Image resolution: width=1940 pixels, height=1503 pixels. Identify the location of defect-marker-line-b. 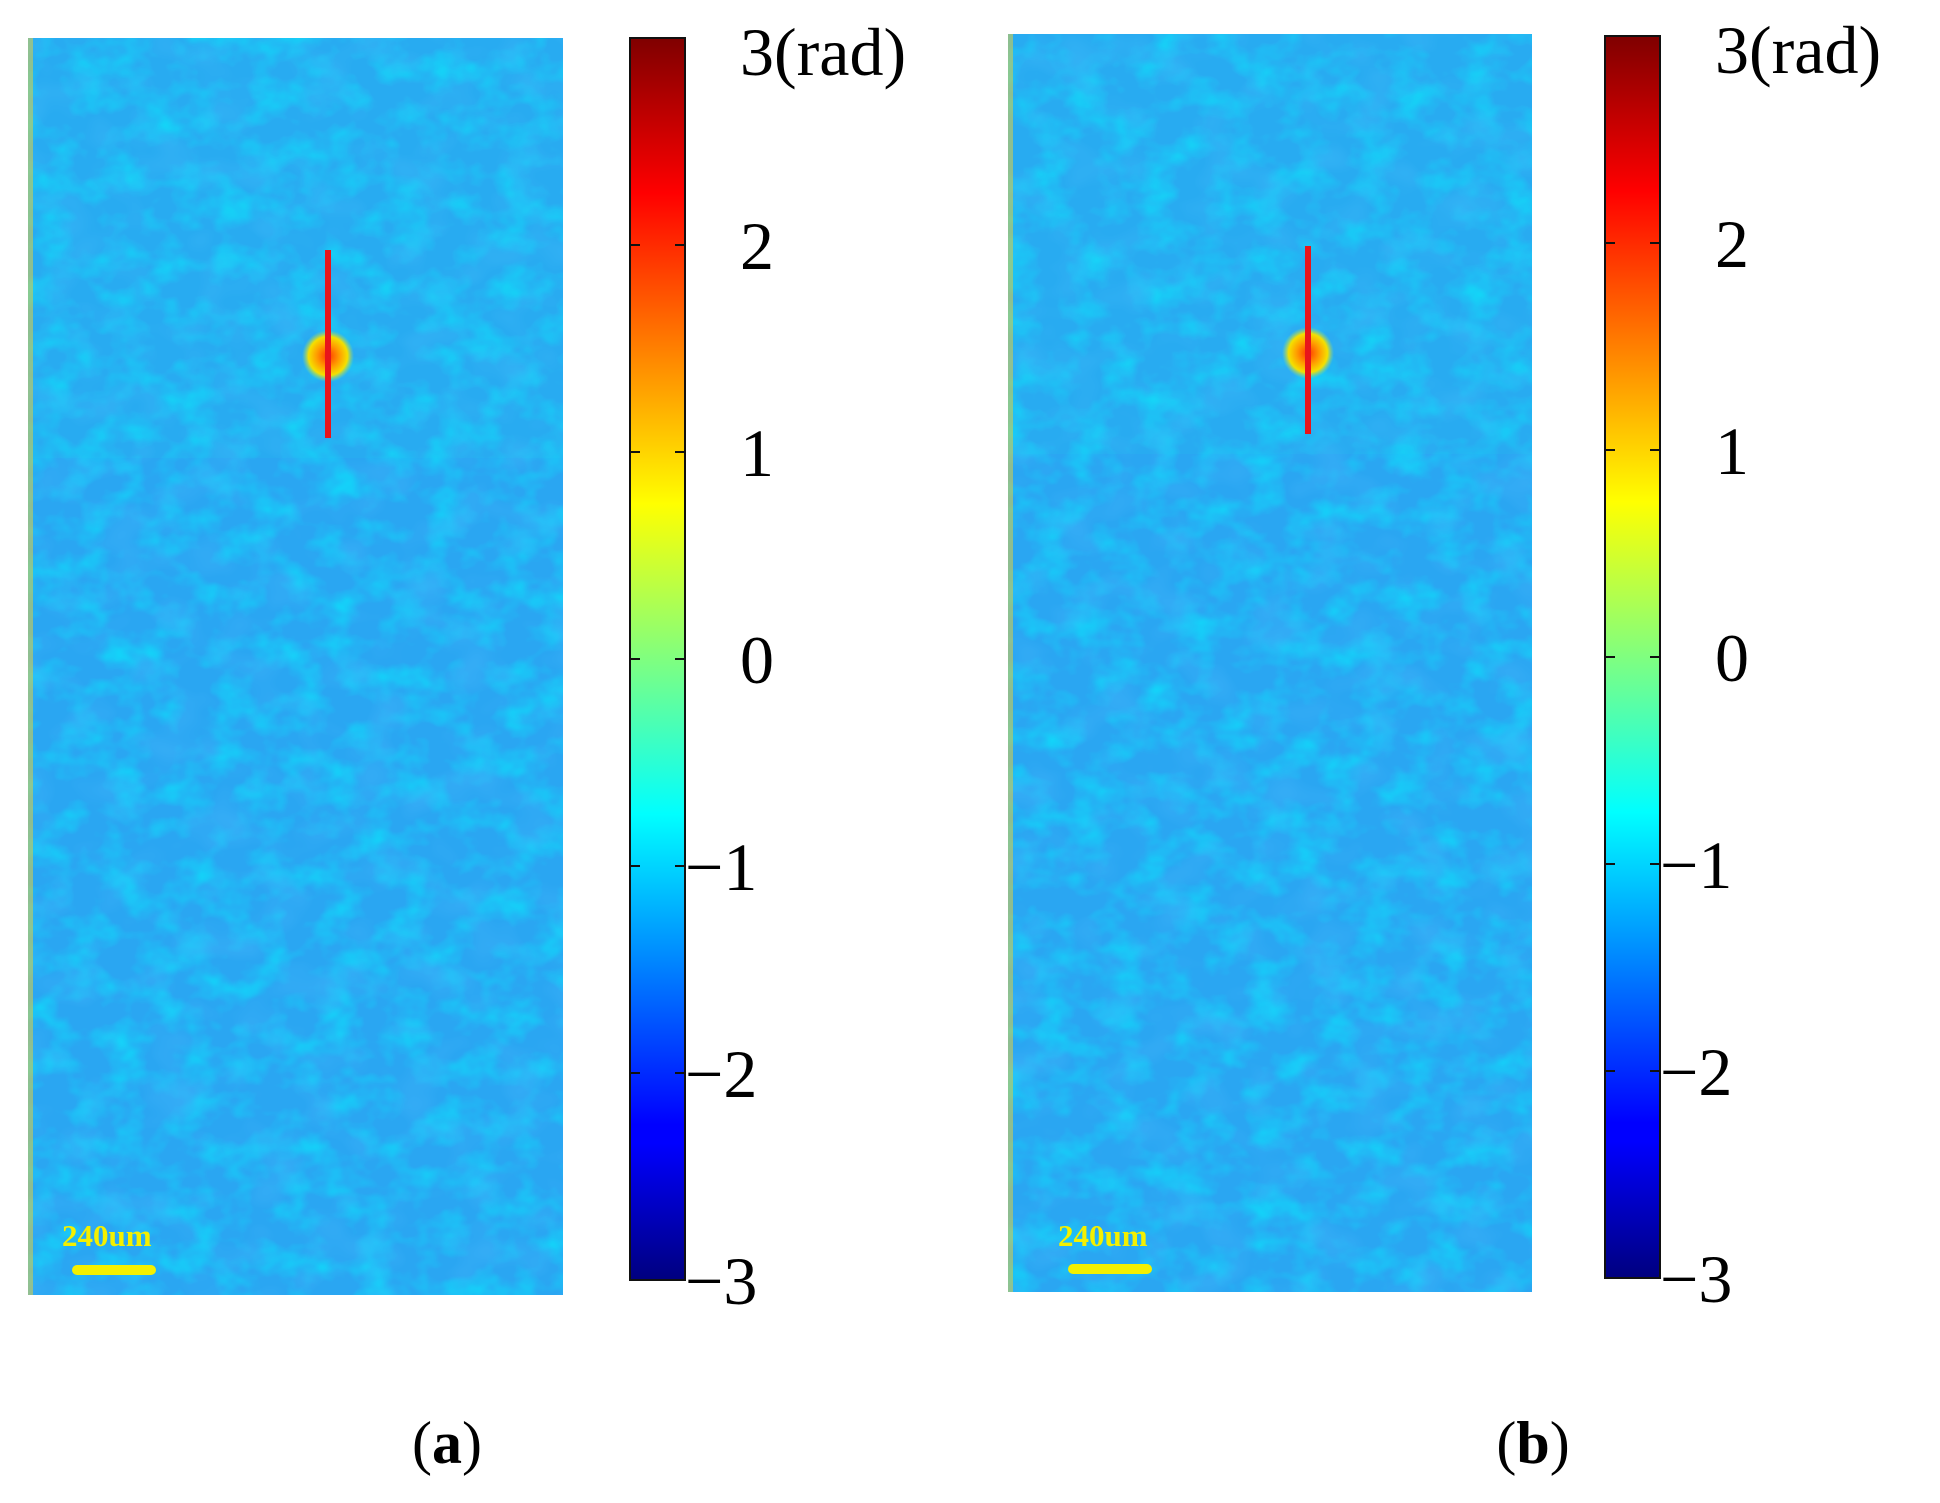
(1308, 340).